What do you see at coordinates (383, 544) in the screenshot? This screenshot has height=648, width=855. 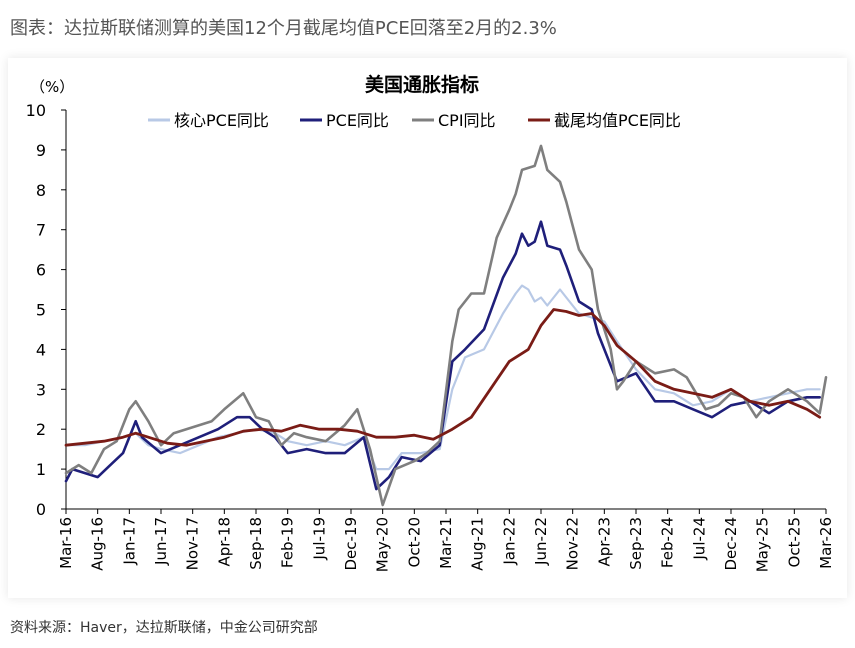 I see `x-tick-label: May-20` at bounding box center [383, 544].